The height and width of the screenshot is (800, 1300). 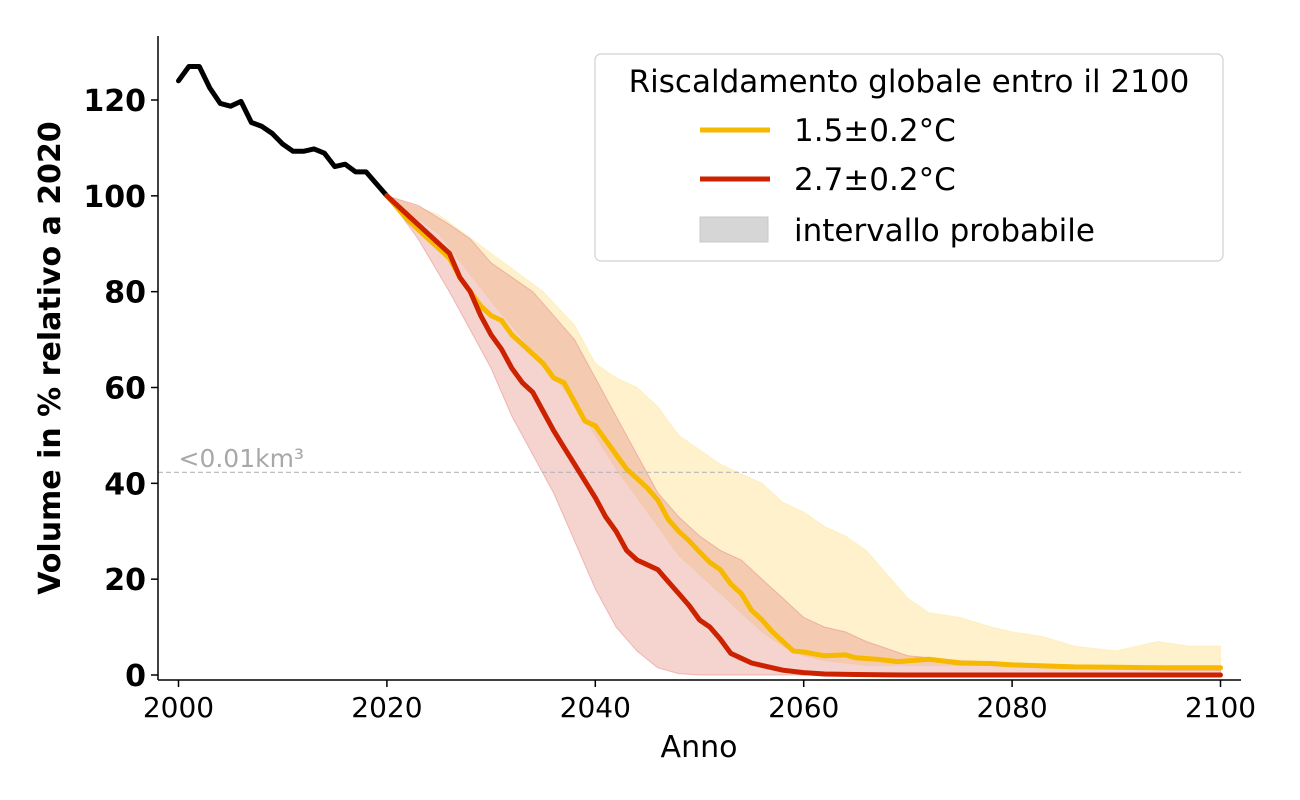 What do you see at coordinates (386, 707) in the screenshot?
I see `x-tick-label: 2020` at bounding box center [386, 707].